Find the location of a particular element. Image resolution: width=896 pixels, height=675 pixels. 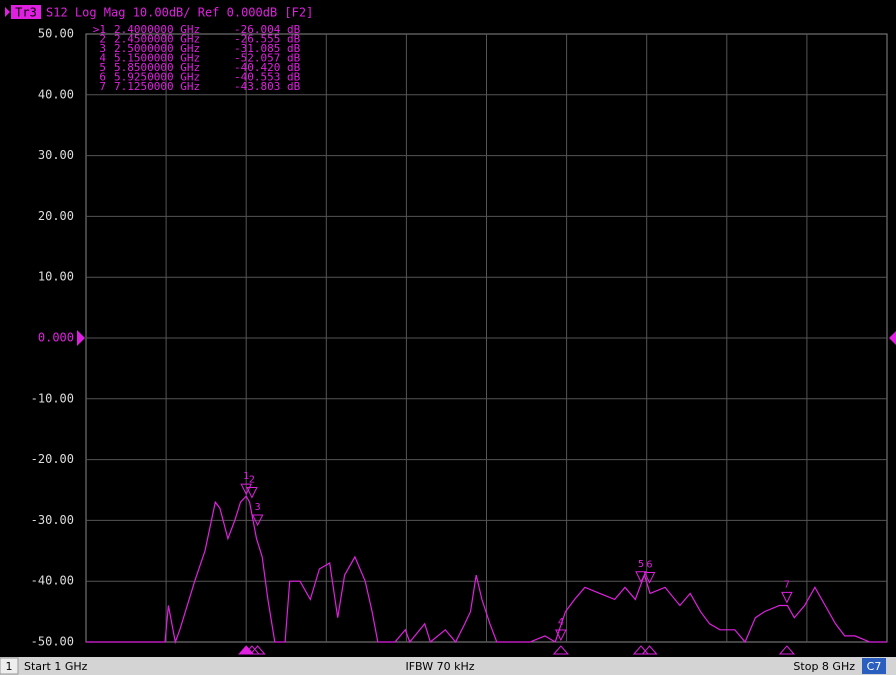

marker-value: -26.004 dB is located at coordinates (267, 29).